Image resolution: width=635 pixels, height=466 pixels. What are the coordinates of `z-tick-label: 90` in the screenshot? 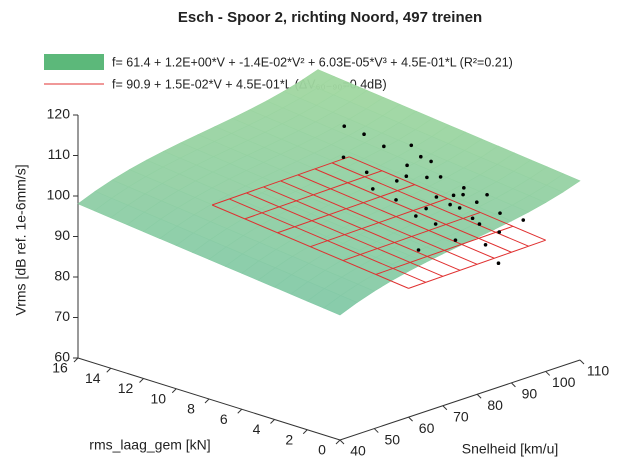 It's located at (62, 235).